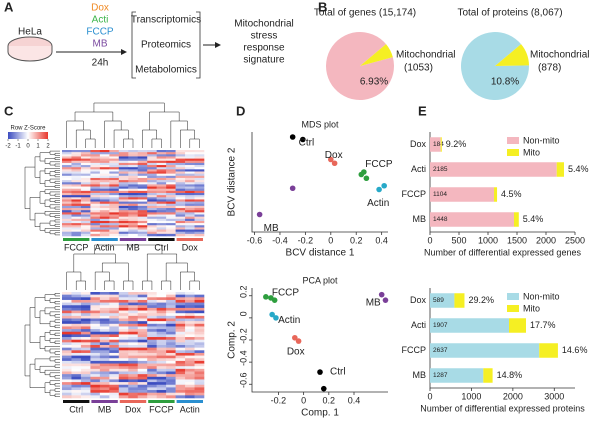  I want to click on percent-label: 4.5%, so click(511, 194).